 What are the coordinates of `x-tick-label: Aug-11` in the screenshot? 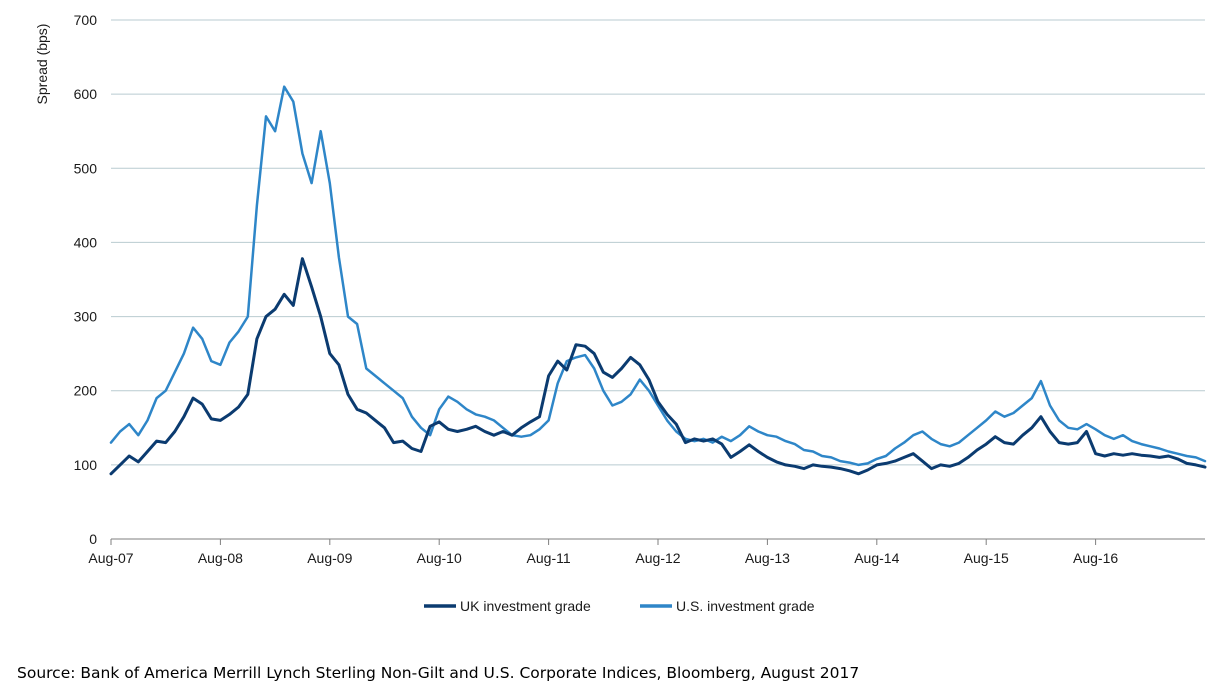 It's located at (549, 558).